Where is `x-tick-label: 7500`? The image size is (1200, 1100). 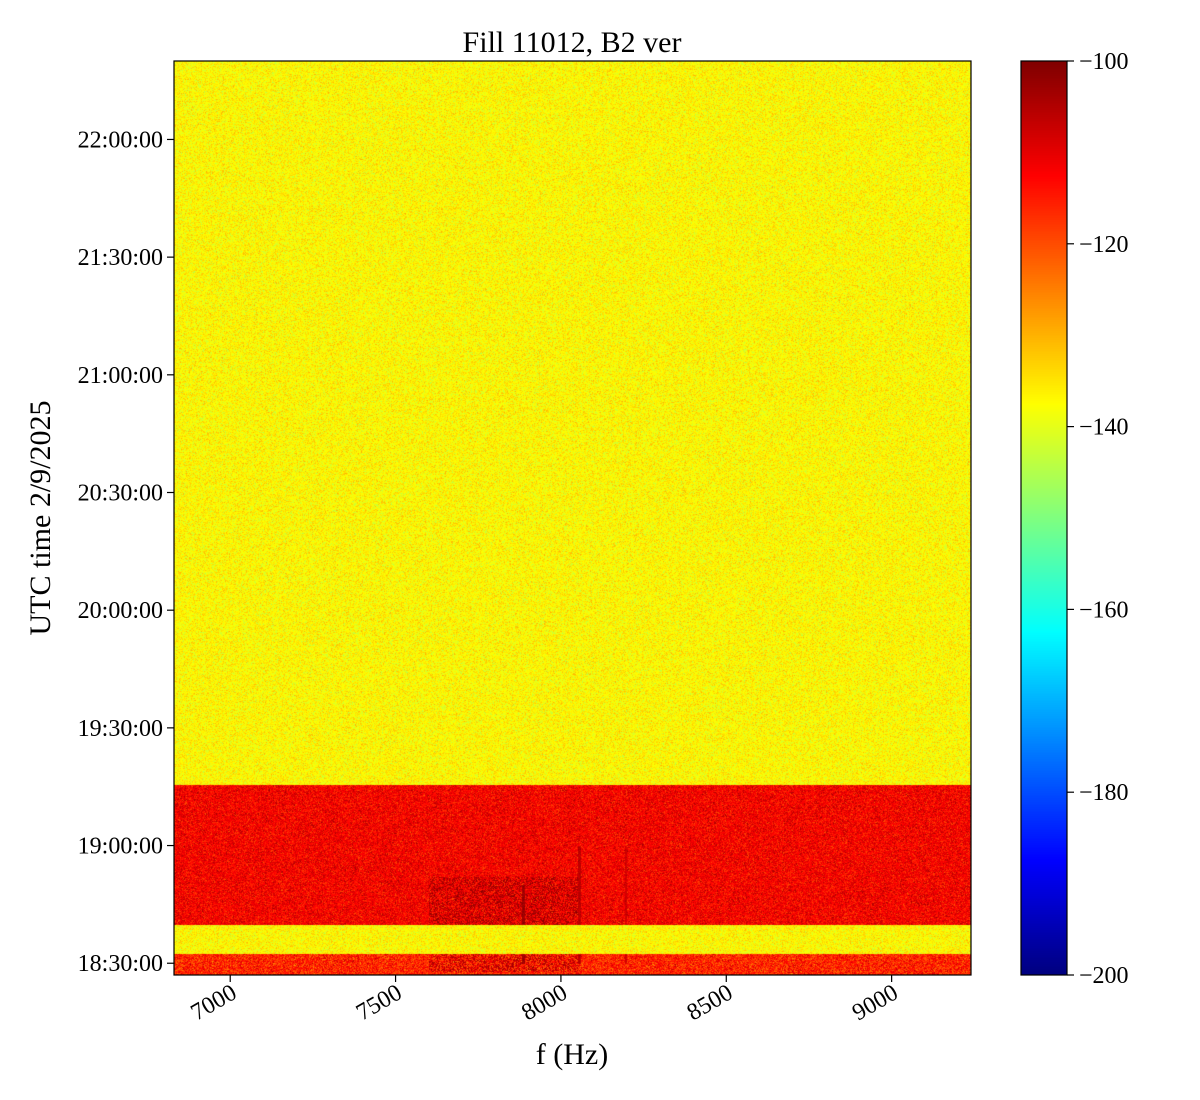
x-tick-label: 7500 is located at coordinates (379, 1003).